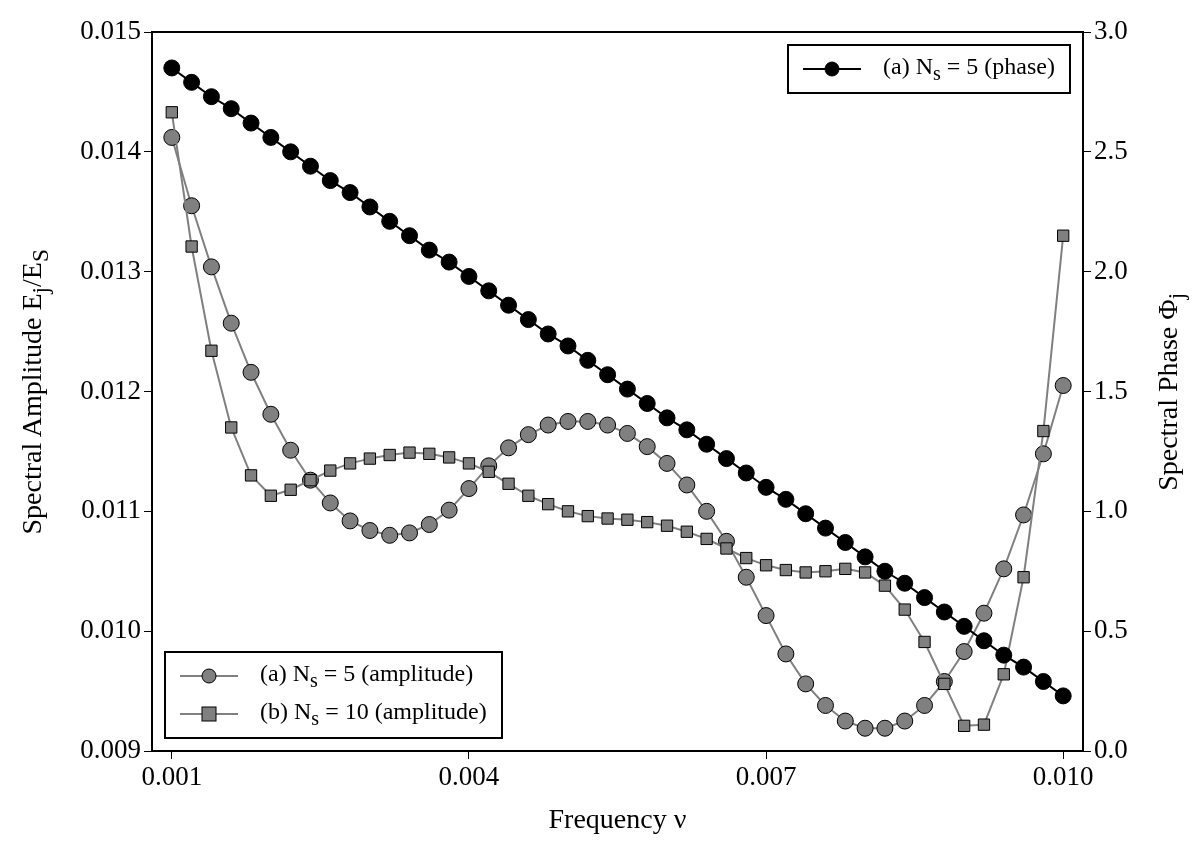 The width and height of the screenshot is (1196, 852). What do you see at coordinates (1111, 269) in the screenshot?
I see `y2-tick-label: 2.0` at bounding box center [1111, 269].